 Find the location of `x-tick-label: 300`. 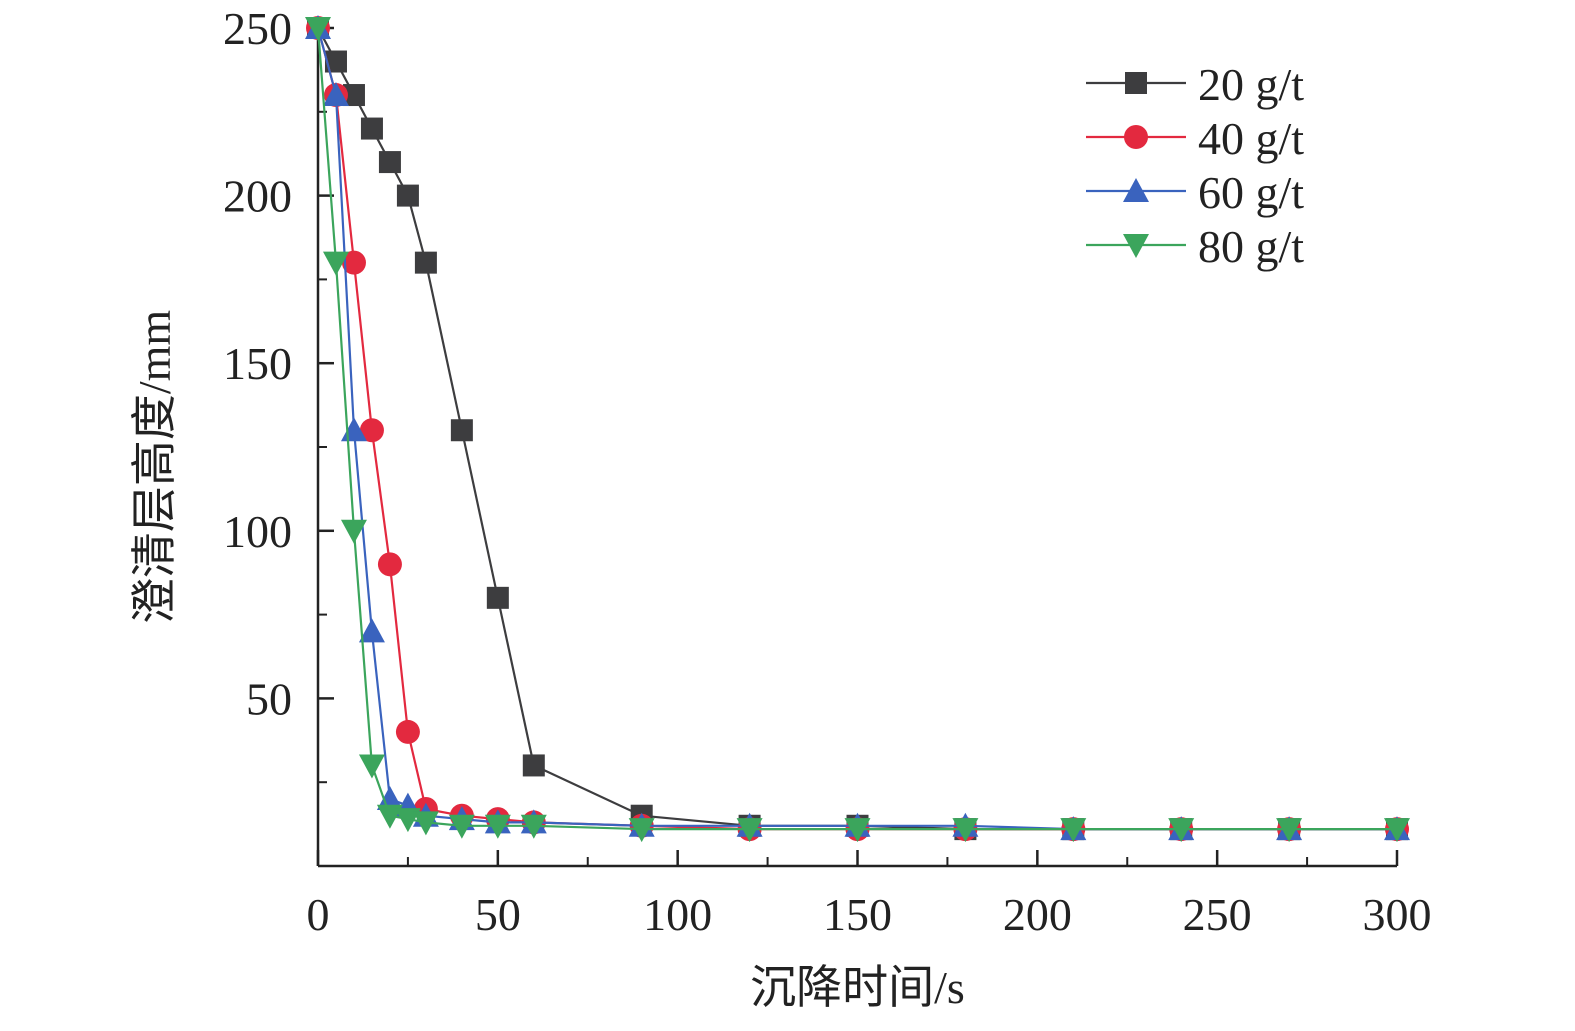

x-tick-label: 300 is located at coordinates (1397, 914).